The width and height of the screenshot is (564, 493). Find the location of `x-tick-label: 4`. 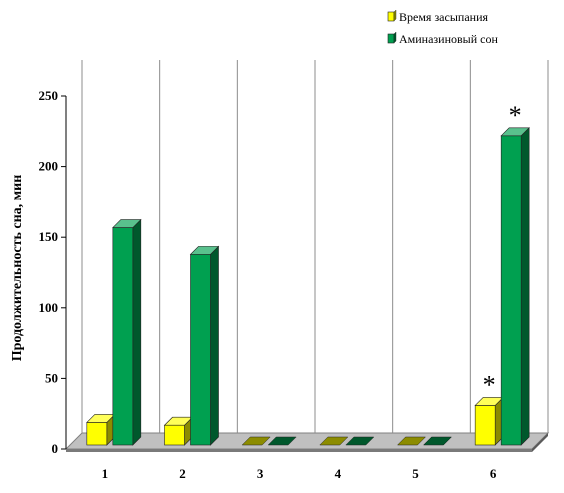

x-tick-label: 4 is located at coordinates (338, 473).